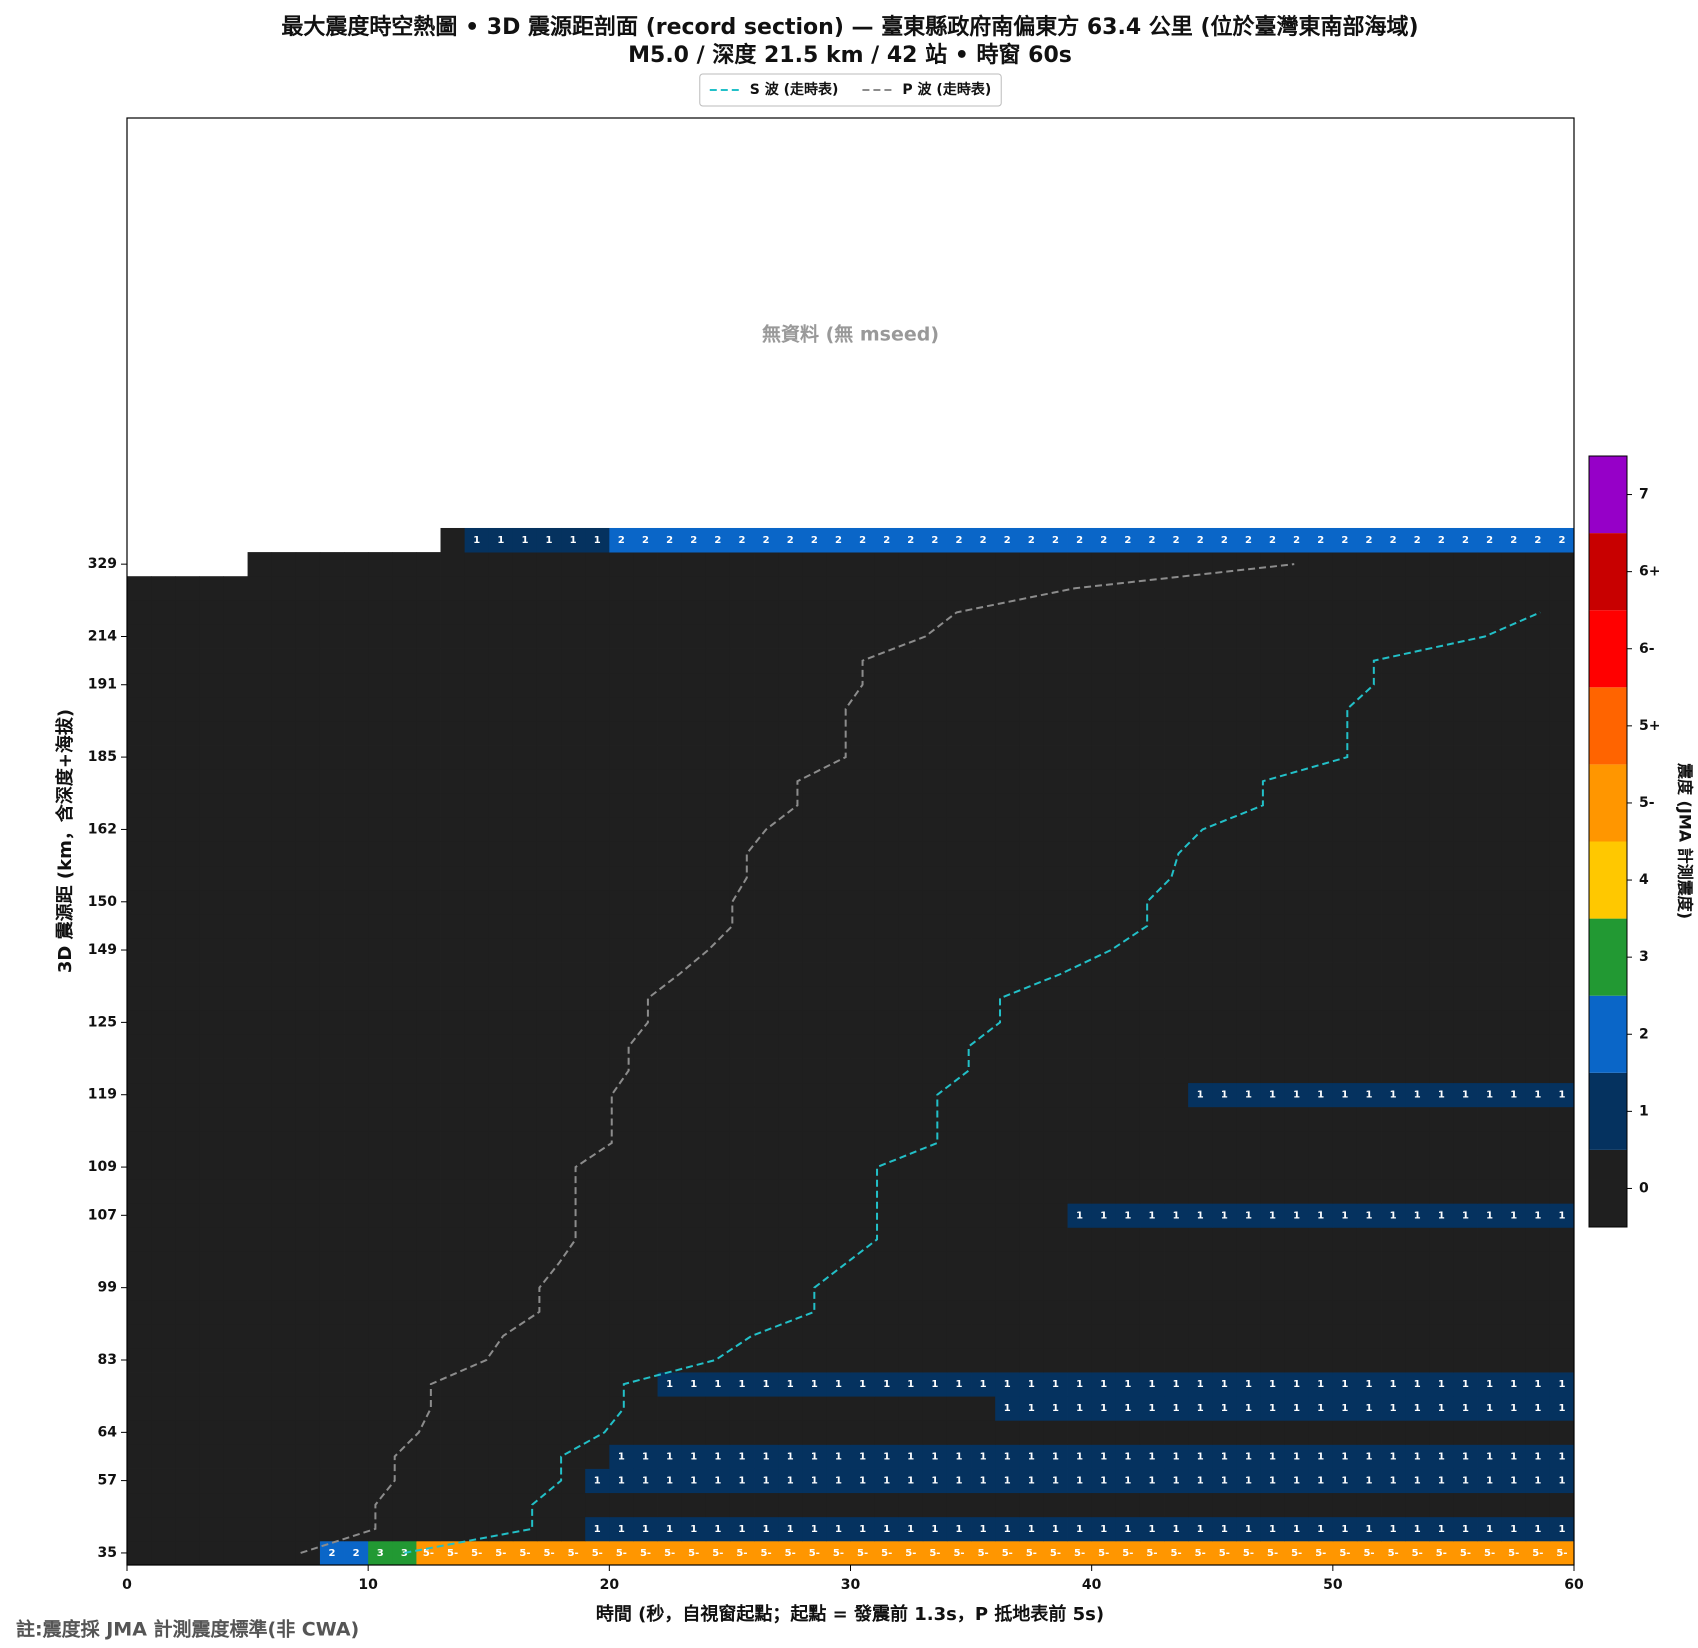 The width and height of the screenshot is (1698, 1648). Describe the element at coordinates (1608, 1188) in the screenshot. I see `colorbar-segment` at that location.